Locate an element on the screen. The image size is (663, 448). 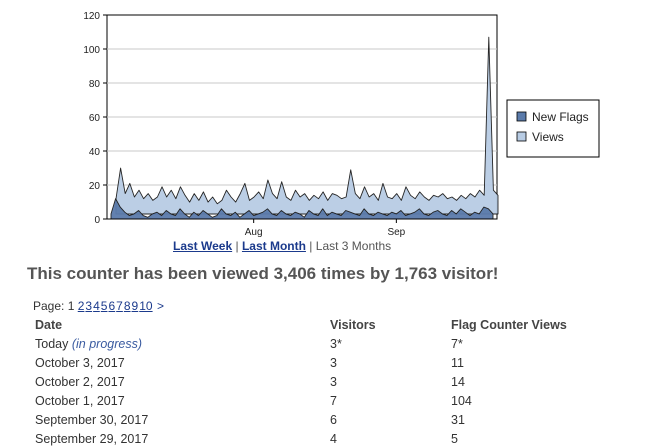
cell-views: 7* is located at coordinates (457, 343).